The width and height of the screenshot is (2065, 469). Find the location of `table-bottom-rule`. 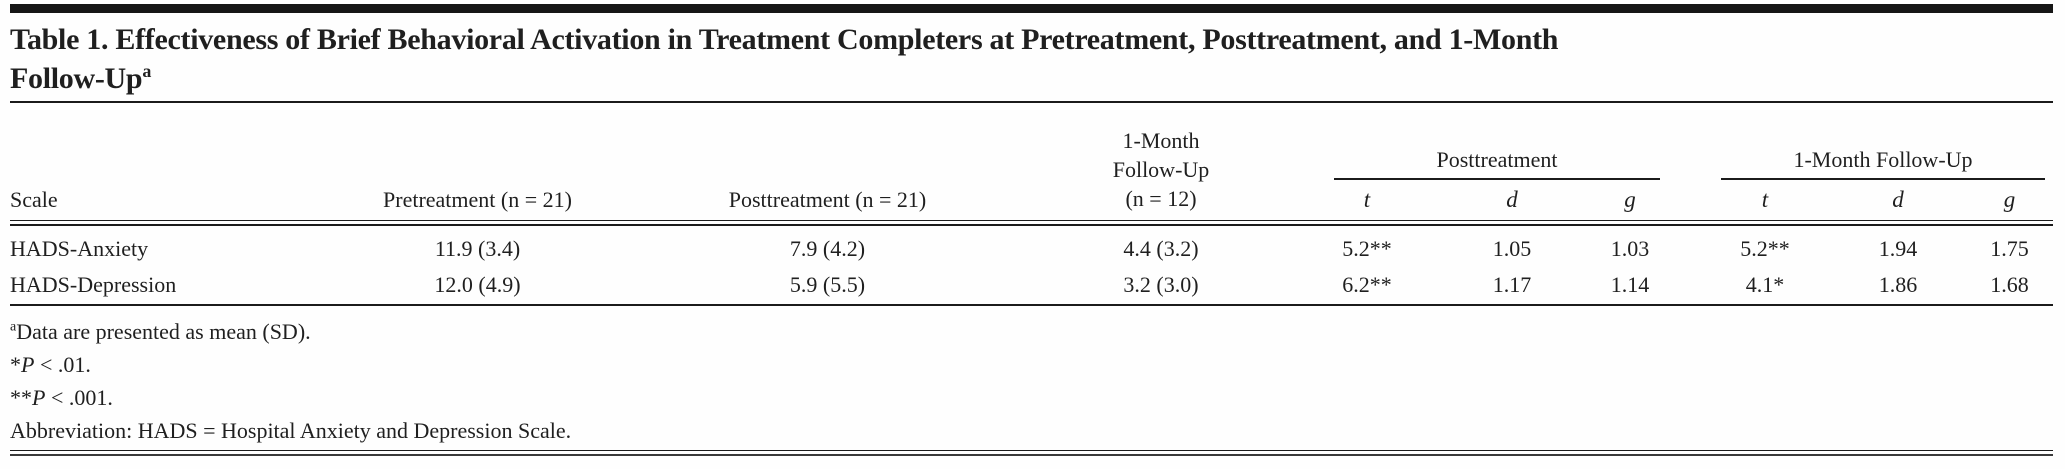

table-bottom-rule is located at coordinates (1031, 453).